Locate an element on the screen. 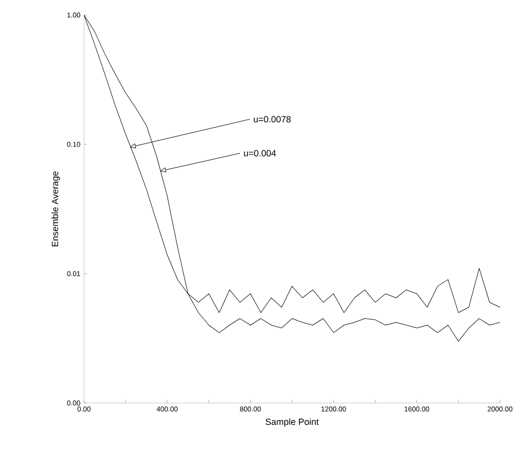  x-axis-title: Sample Point is located at coordinates (292, 422).